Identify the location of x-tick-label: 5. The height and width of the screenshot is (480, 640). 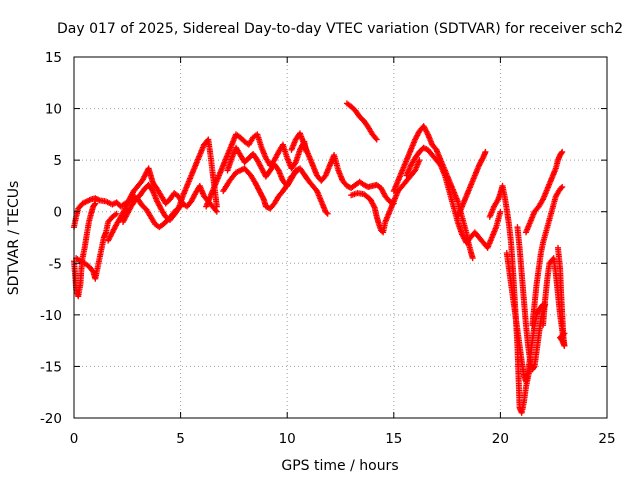
(180, 439).